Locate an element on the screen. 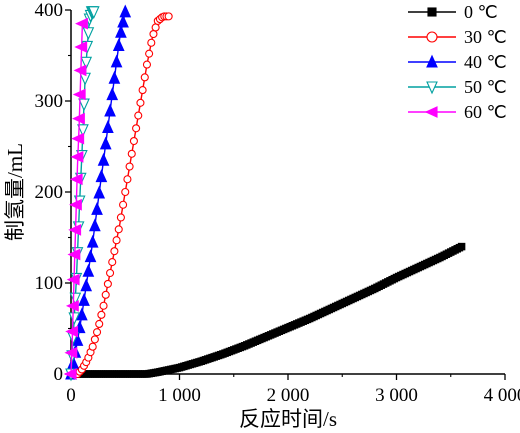 The width and height of the screenshot is (520, 433). x-axis-title: 反应时间/s is located at coordinates (288, 419).